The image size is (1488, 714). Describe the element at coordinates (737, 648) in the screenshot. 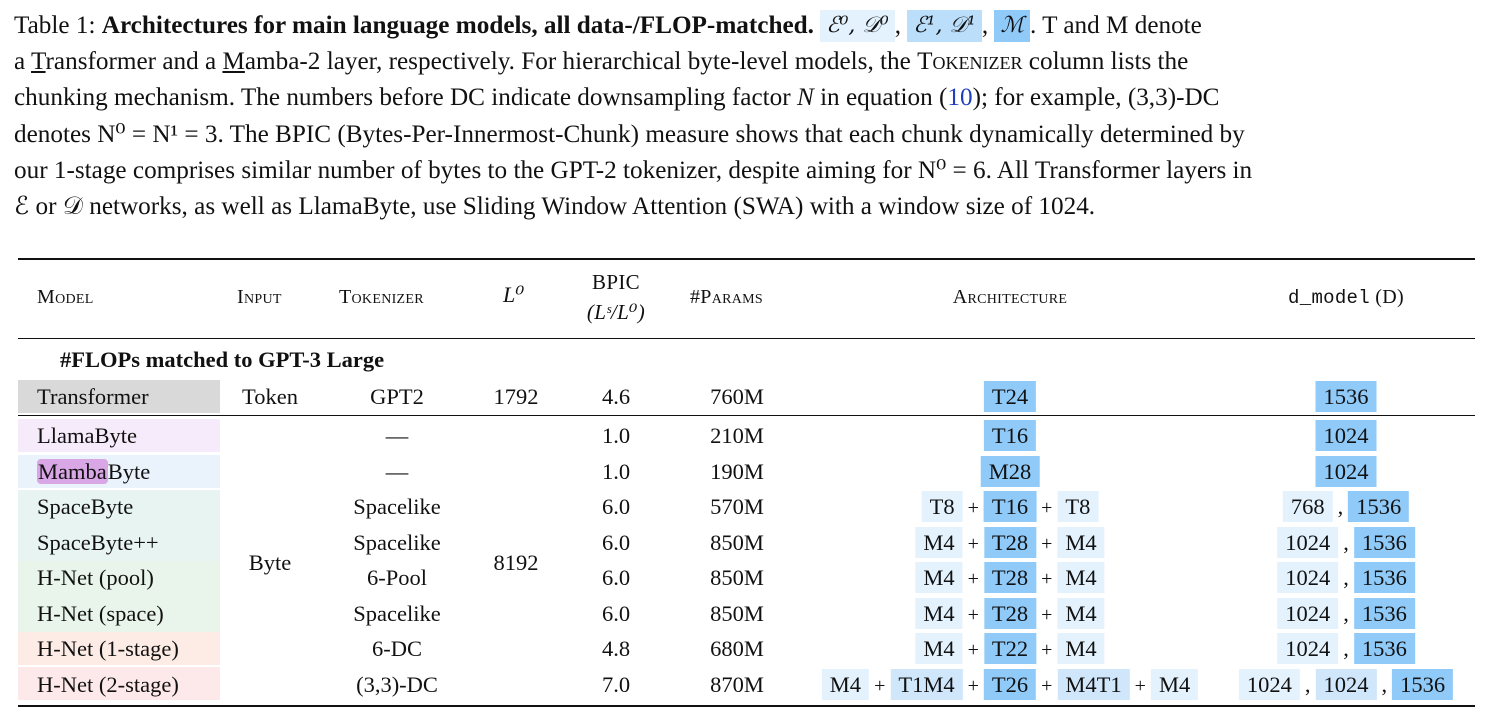

I see `params-cell: 680M` at that location.